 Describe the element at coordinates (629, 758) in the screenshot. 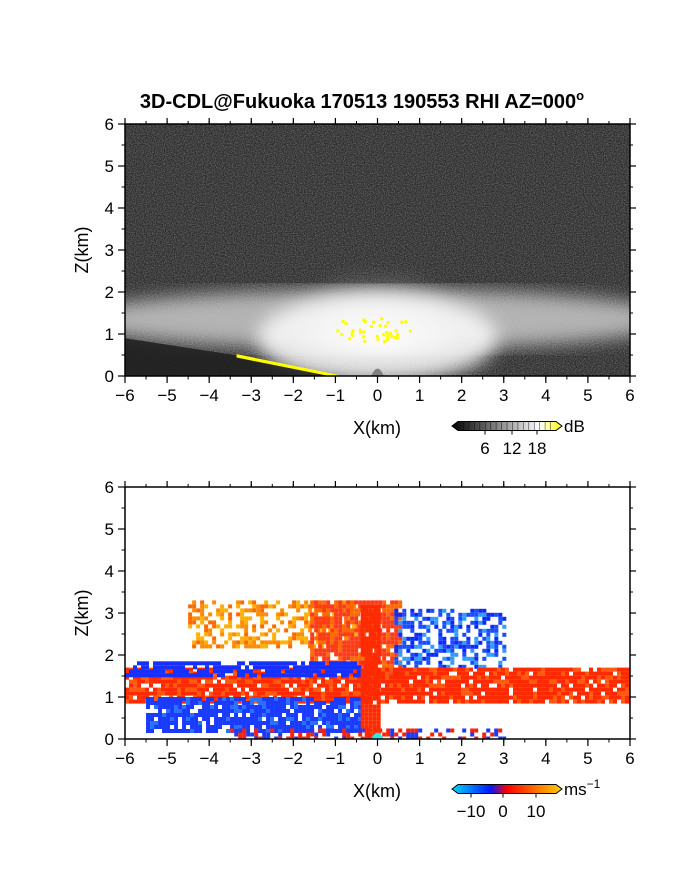

I see `x-tick-label: 6` at that location.